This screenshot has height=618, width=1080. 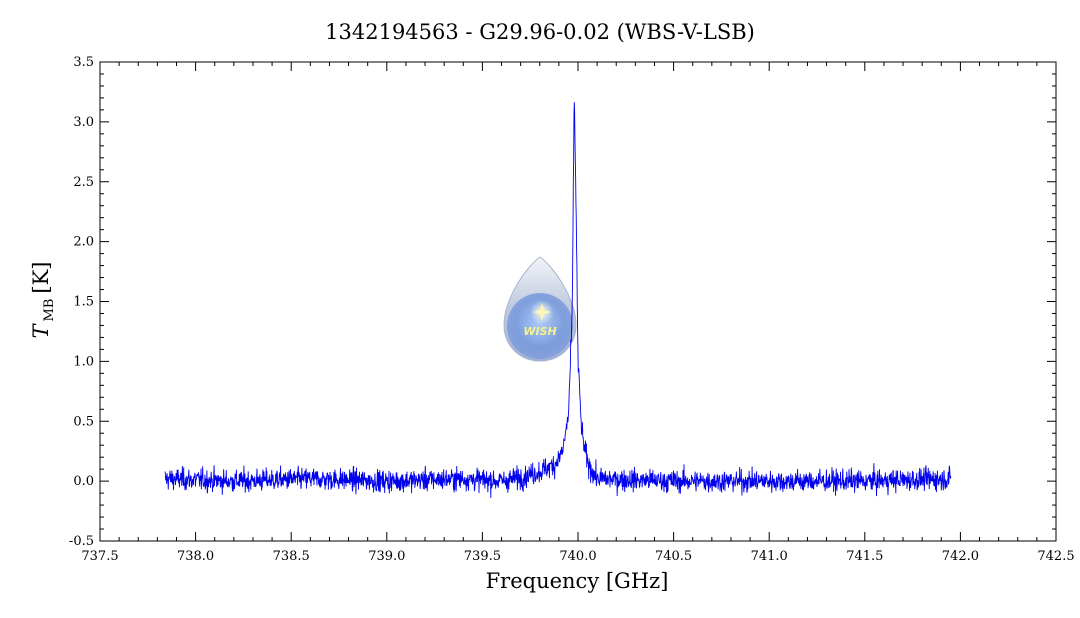 What do you see at coordinates (960, 556) in the screenshot?
I see `x-tick-label: 742.0` at bounding box center [960, 556].